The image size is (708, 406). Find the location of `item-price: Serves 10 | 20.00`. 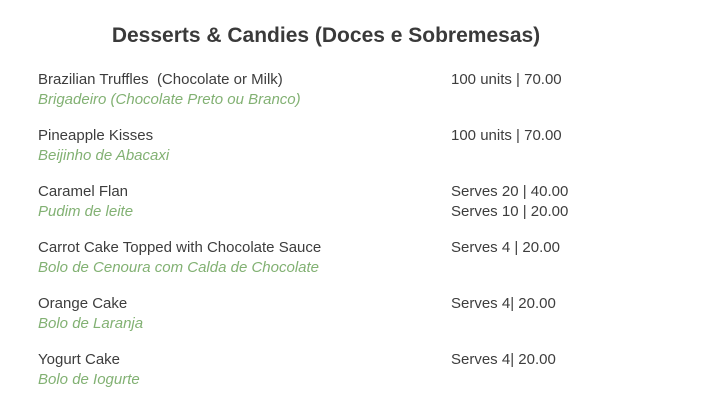

item-price: Serves 10 | 20.00 is located at coordinates (510, 211).